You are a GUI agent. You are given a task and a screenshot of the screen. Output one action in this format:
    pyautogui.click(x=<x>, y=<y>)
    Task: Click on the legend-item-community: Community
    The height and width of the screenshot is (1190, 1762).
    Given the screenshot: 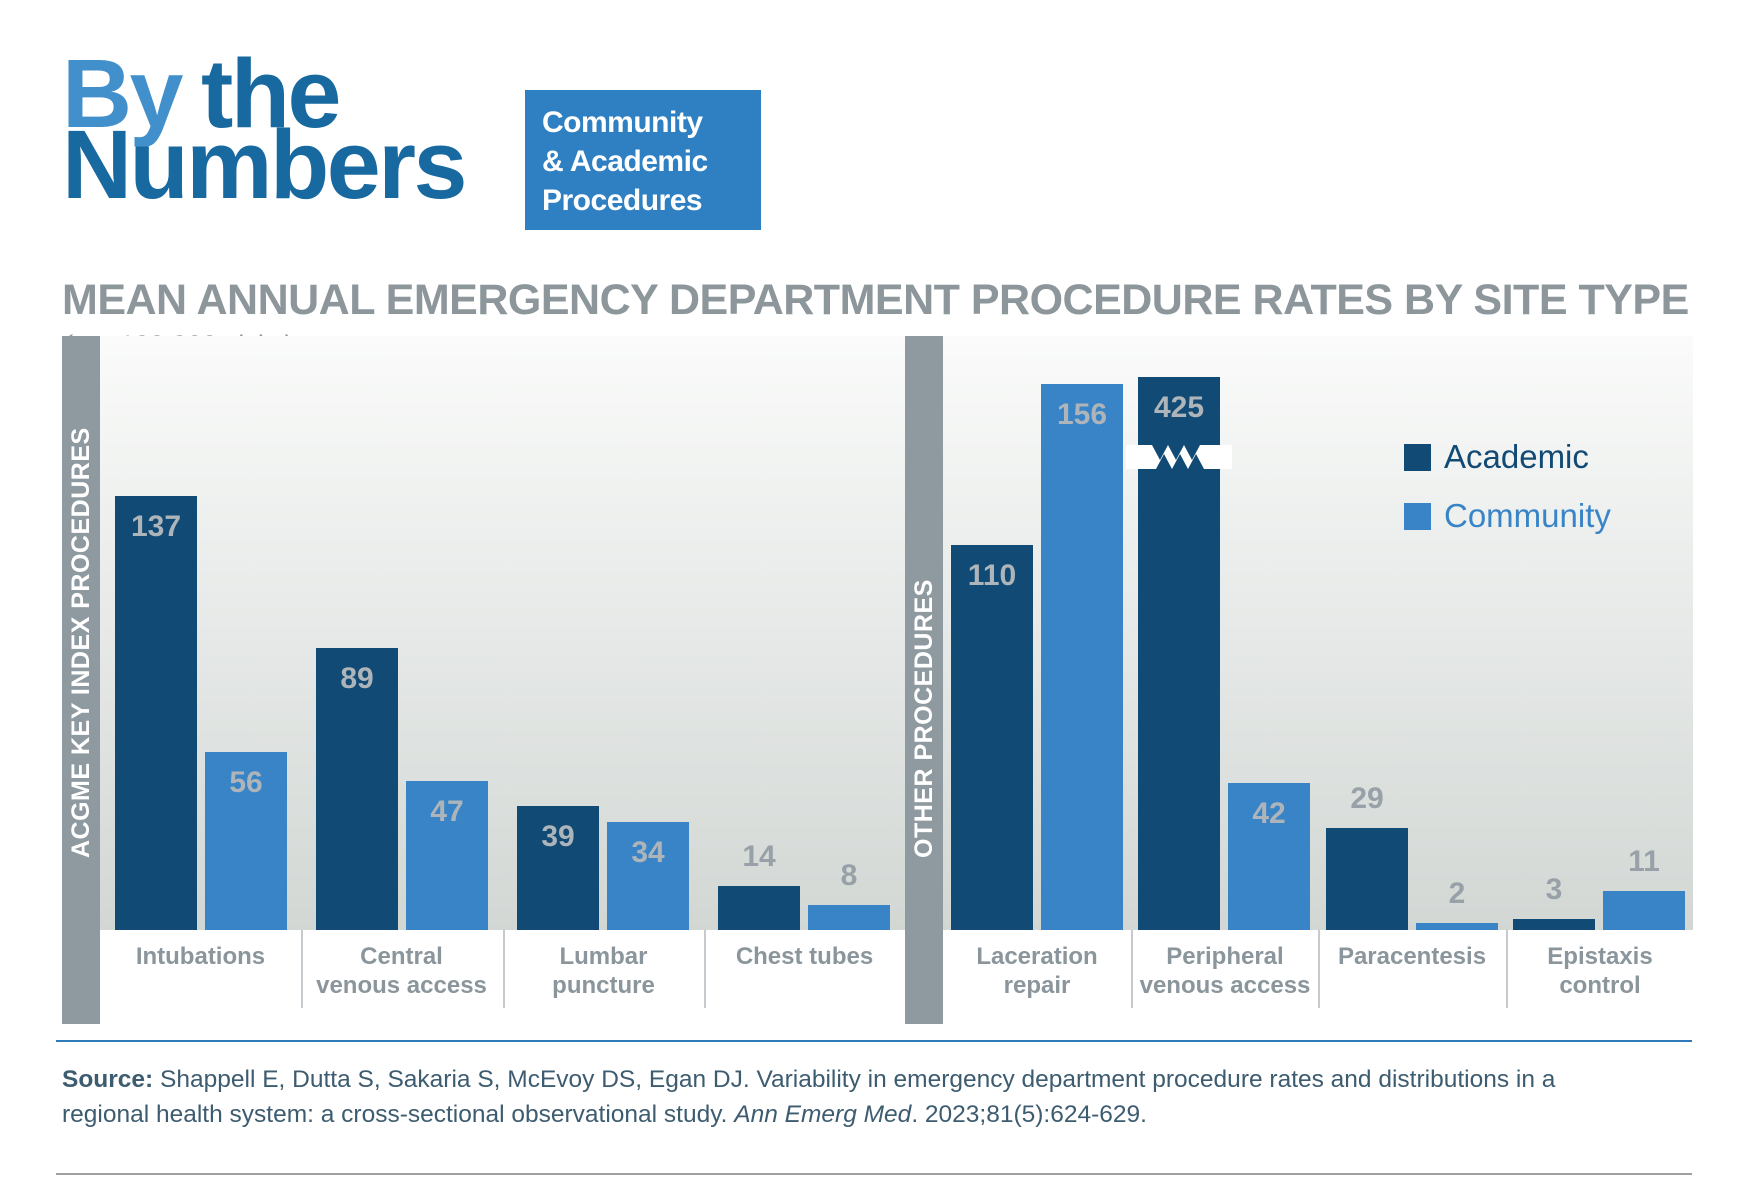 What is the action you would take?
    pyautogui.click(x=1507, y=516)
    